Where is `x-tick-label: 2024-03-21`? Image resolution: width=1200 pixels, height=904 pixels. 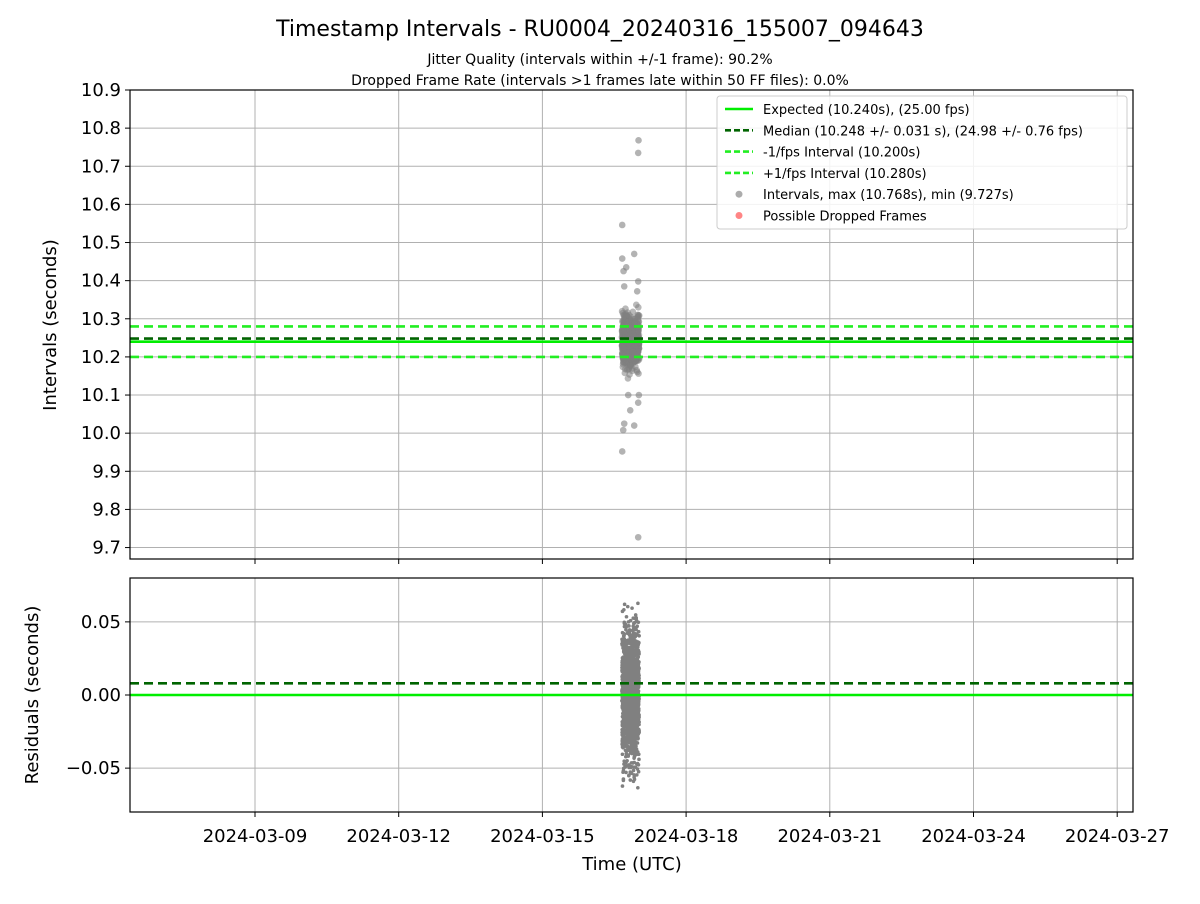 x-tick-label: 2024-03-21 is located at coordinates (829, 836).